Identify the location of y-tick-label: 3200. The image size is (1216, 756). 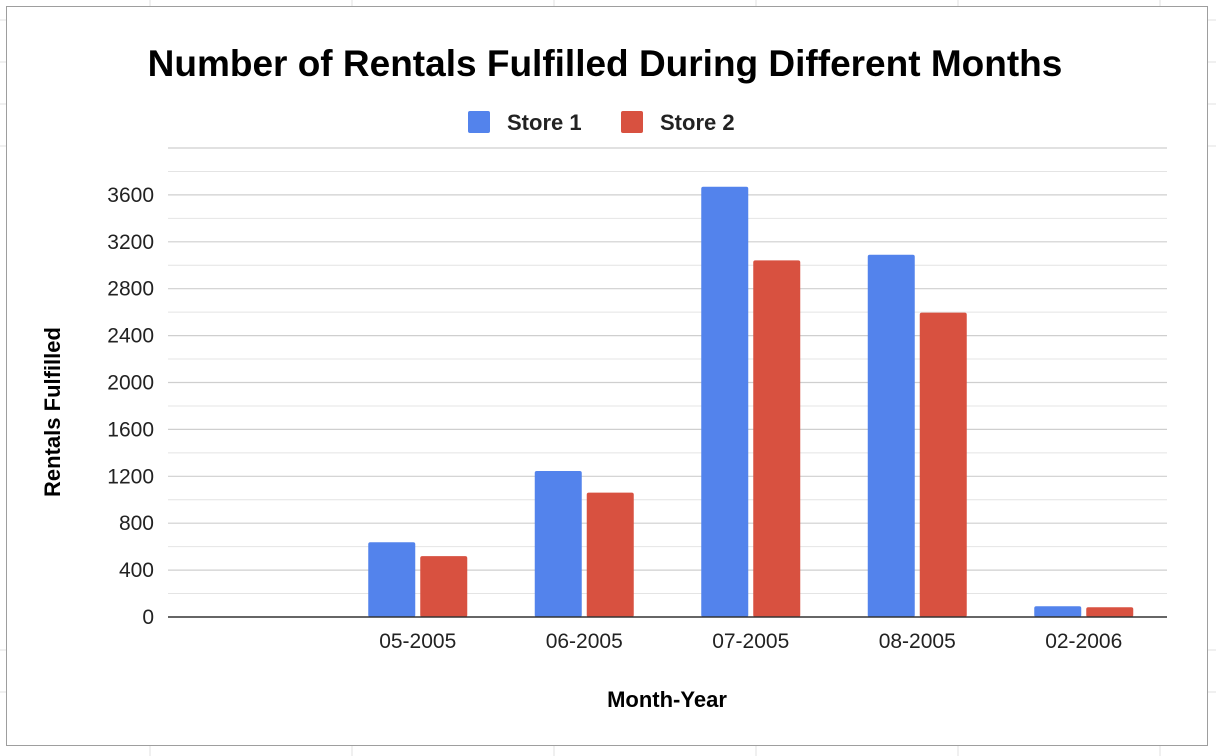
(130, 242).